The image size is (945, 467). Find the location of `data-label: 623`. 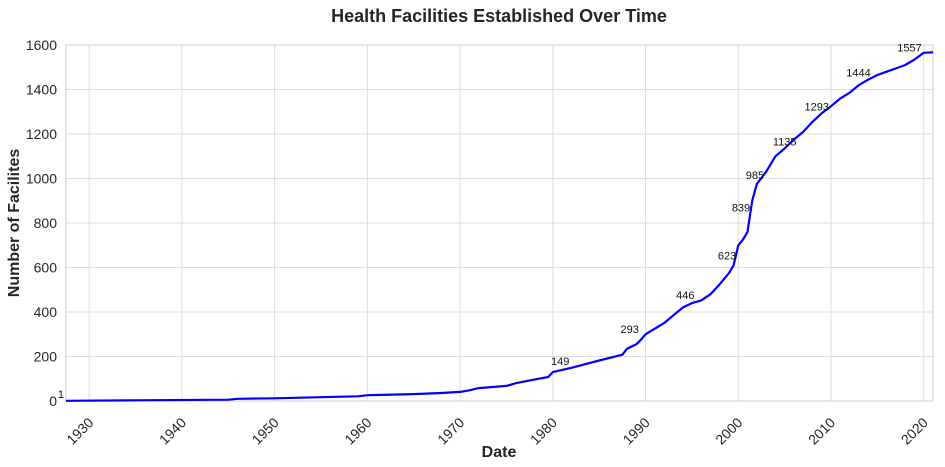

data-label: 623 is located at coordinates (727, 256).